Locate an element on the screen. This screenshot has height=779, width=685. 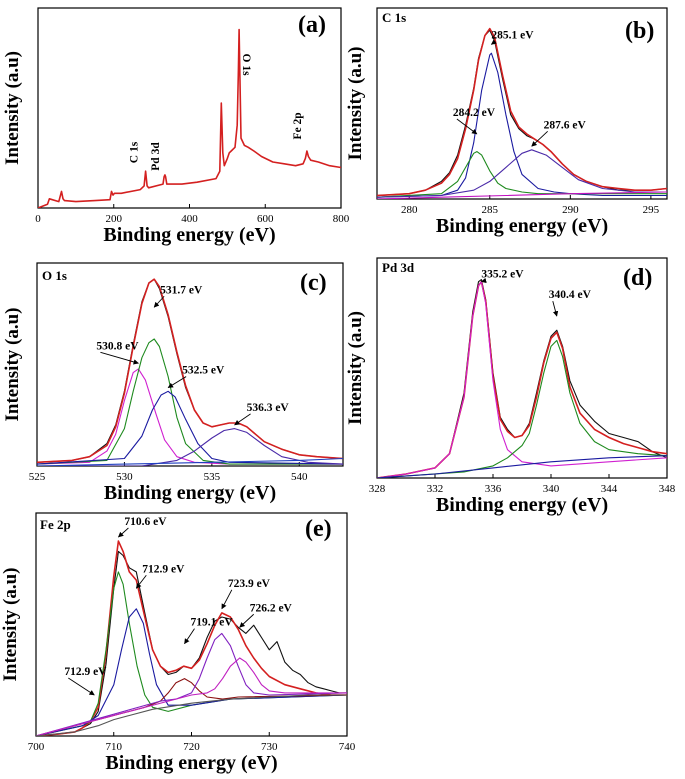
x-tick-label: 525 is located at coordinates (37, 477).